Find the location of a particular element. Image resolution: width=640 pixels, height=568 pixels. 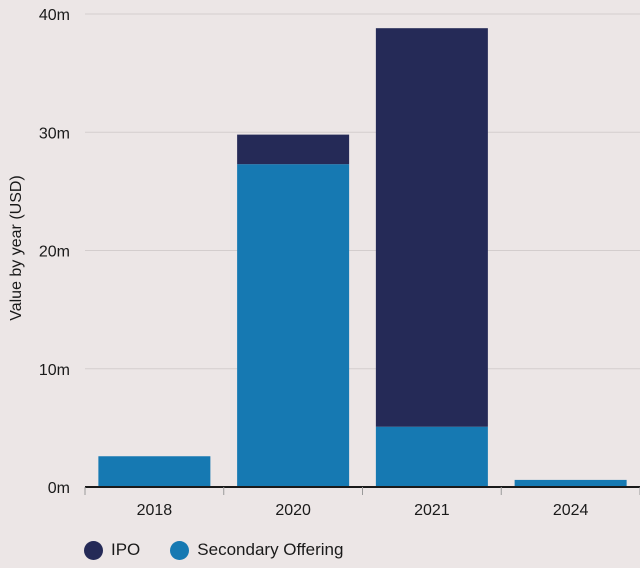

legend: IPO Secondary Offering is located at coordinates (228, 550).